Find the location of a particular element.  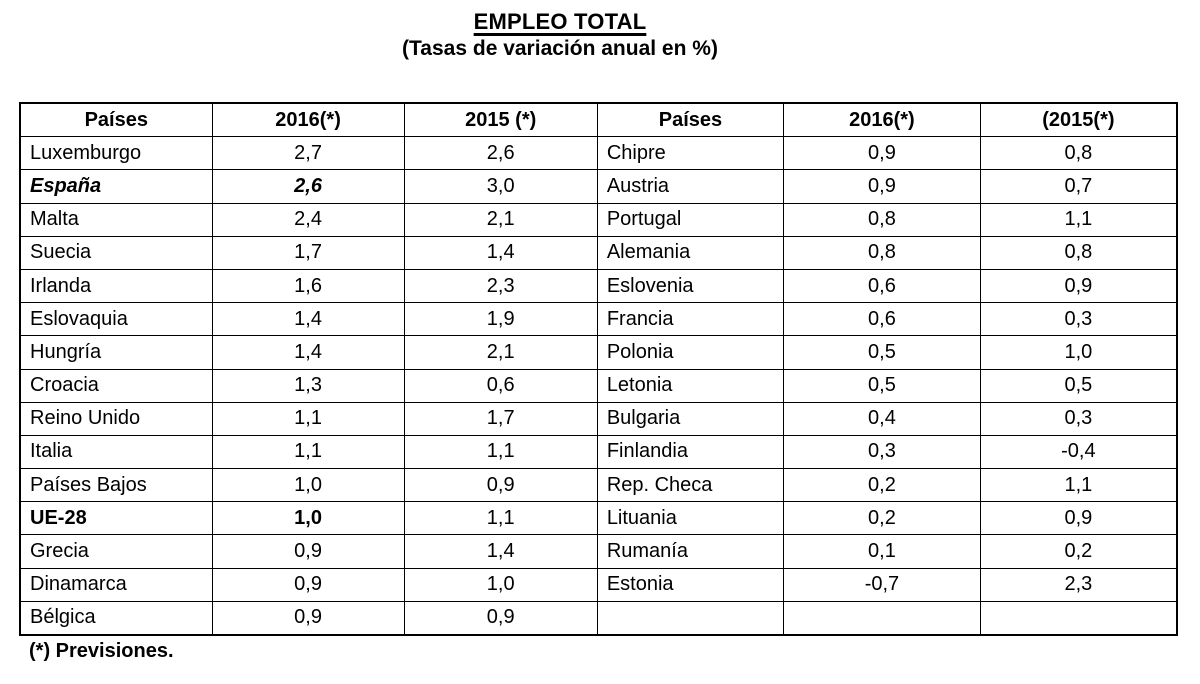

header-2016-right: 2016(*) is located at coordinates (882, 120).